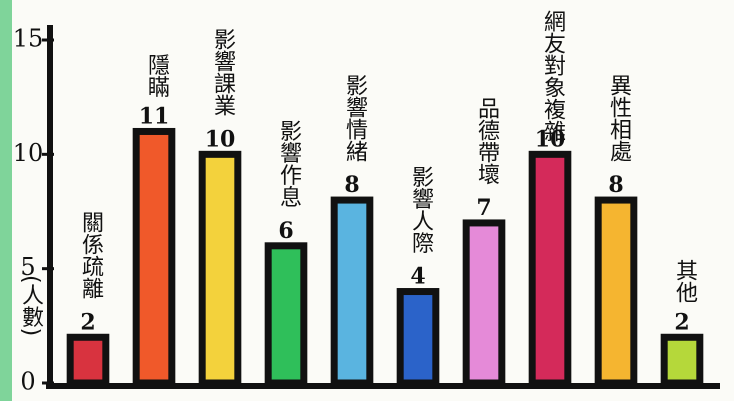  What do you see at coordinates (417, 277) in the screenshot?
I see `value-label: 4` at bounding box center [417, 277].